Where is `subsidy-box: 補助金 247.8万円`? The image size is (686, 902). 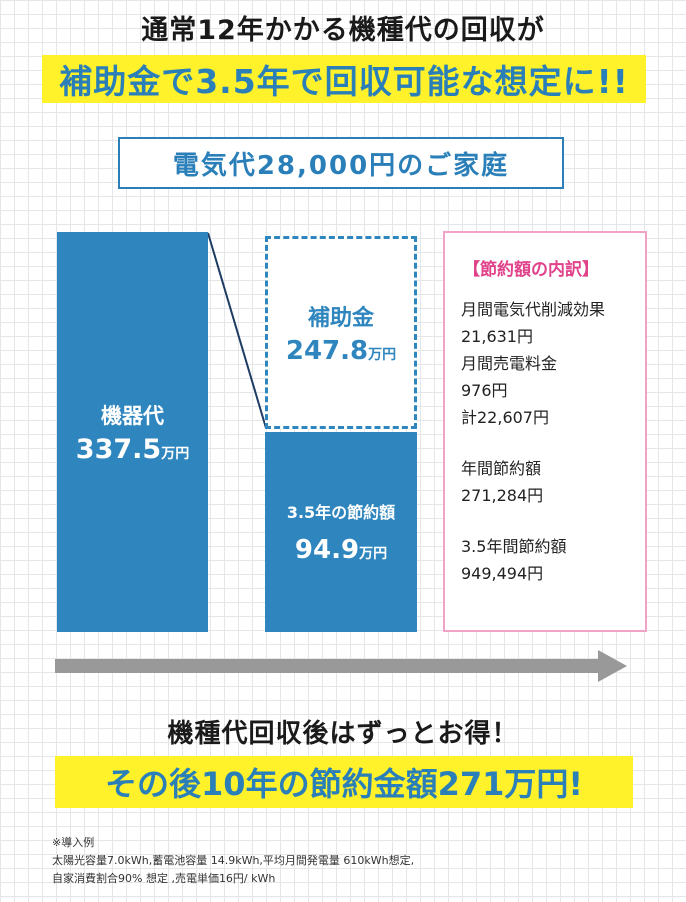
subsidy-box: 補助金 247.8万円 is located at coordinates (341, 332).